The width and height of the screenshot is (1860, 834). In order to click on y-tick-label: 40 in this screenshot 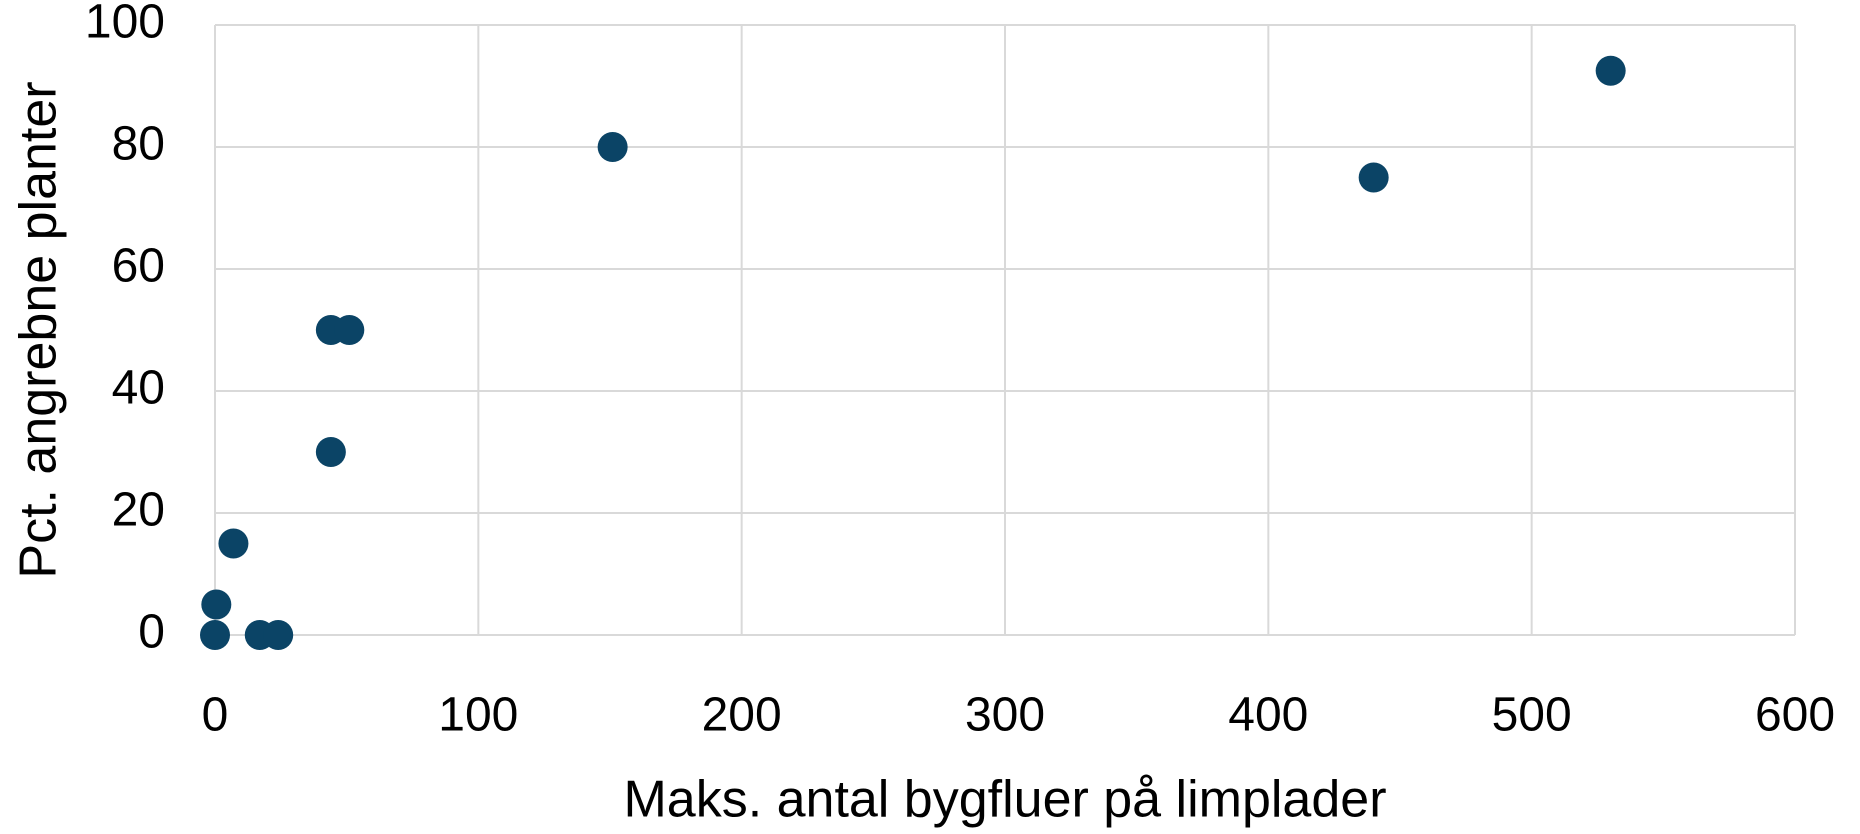, I will do `click(138, 388)`.